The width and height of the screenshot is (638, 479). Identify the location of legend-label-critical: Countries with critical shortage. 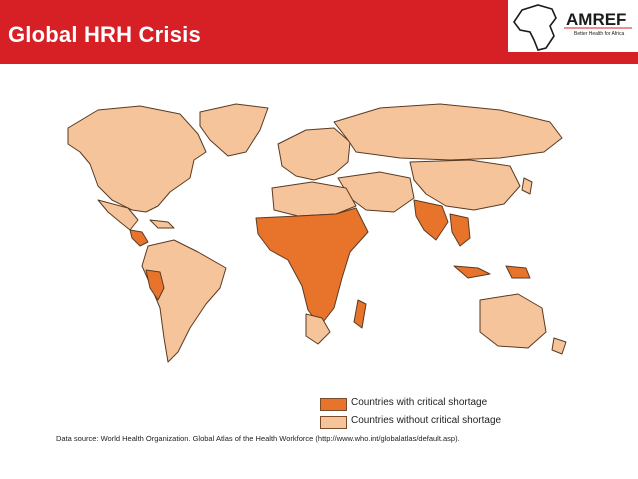
(419, 402).